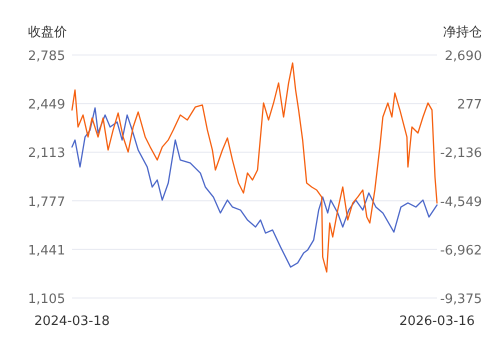 The image size is (500, 340). I want to click on y-tick-label: 1,441, so click(47, 250).